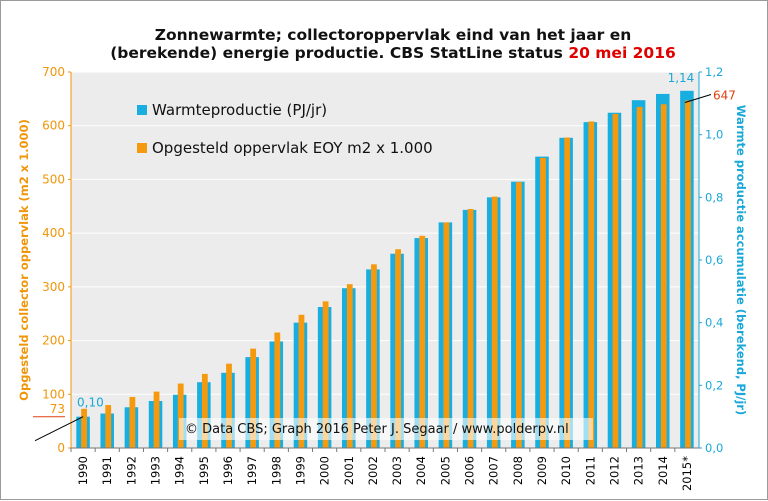 The width and height of the screenshot is (768, 501). I want to click on x-tick-label: 2002, so click(373, 470).